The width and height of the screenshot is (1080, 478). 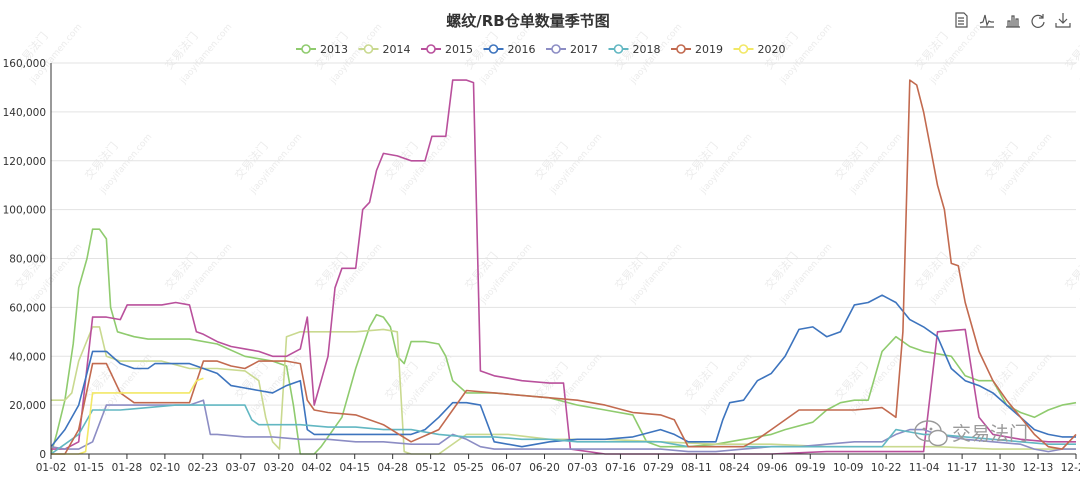 What do you see at coordinates (430, 468) in the screenshot?
I see `x-tick-label: 05-12` at bounding box center [430, 468].